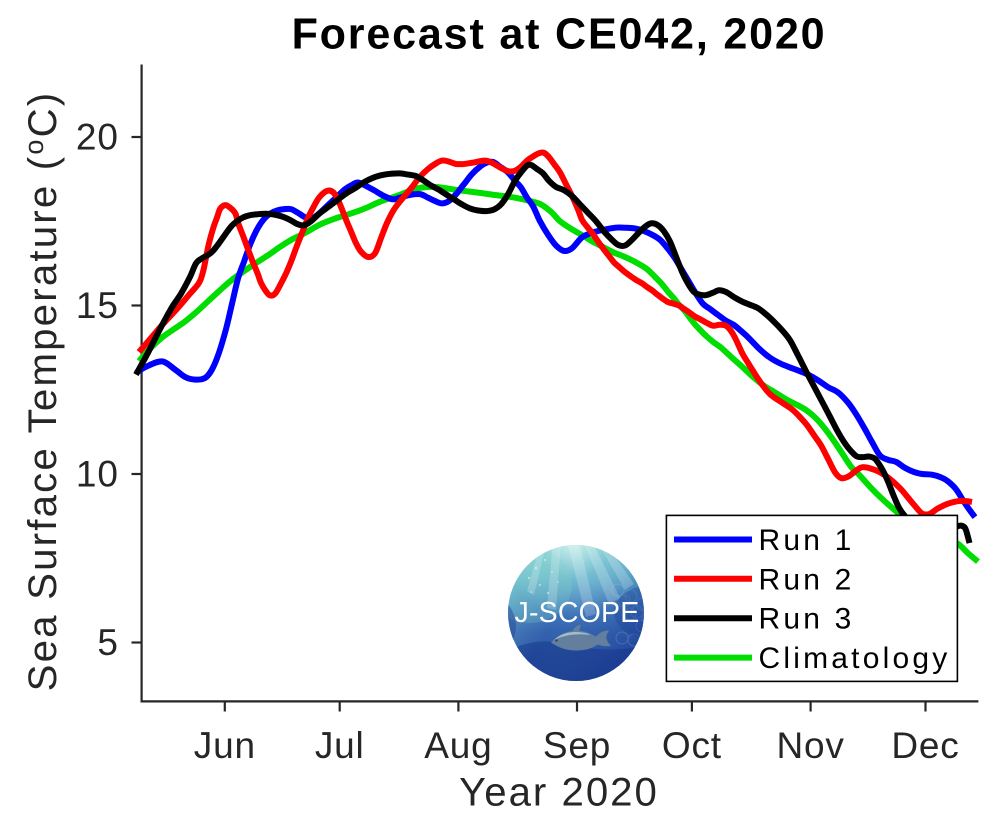 The image size is (1000, 827). Describe the element at coordinates (925, 745) in the screenshot. I see `svg-text: Dec` at that location.